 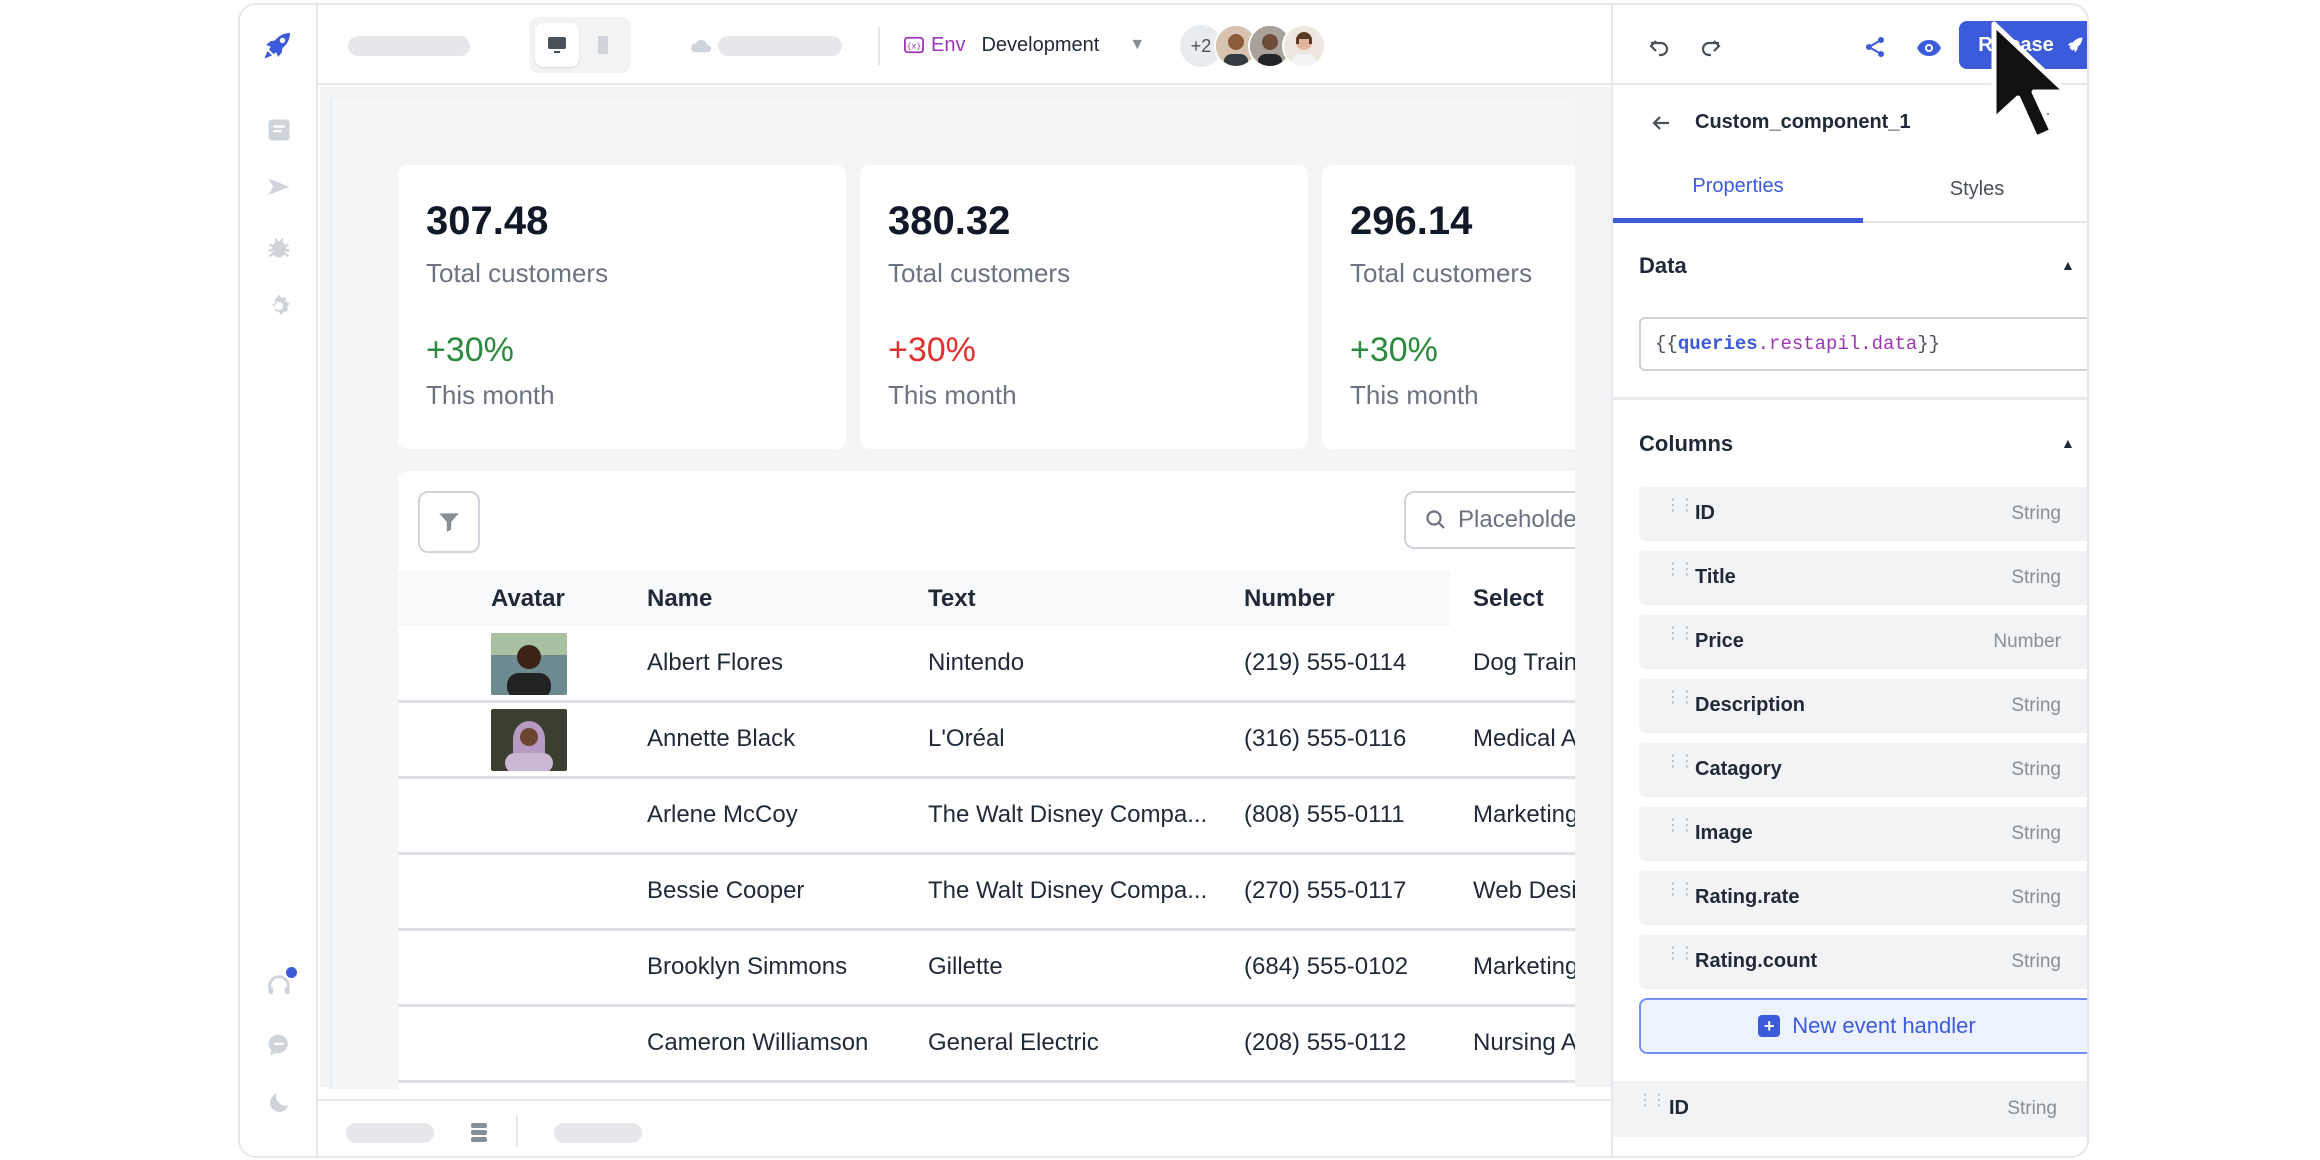 I want to click on device-toggle, so click(x=580, y=45).